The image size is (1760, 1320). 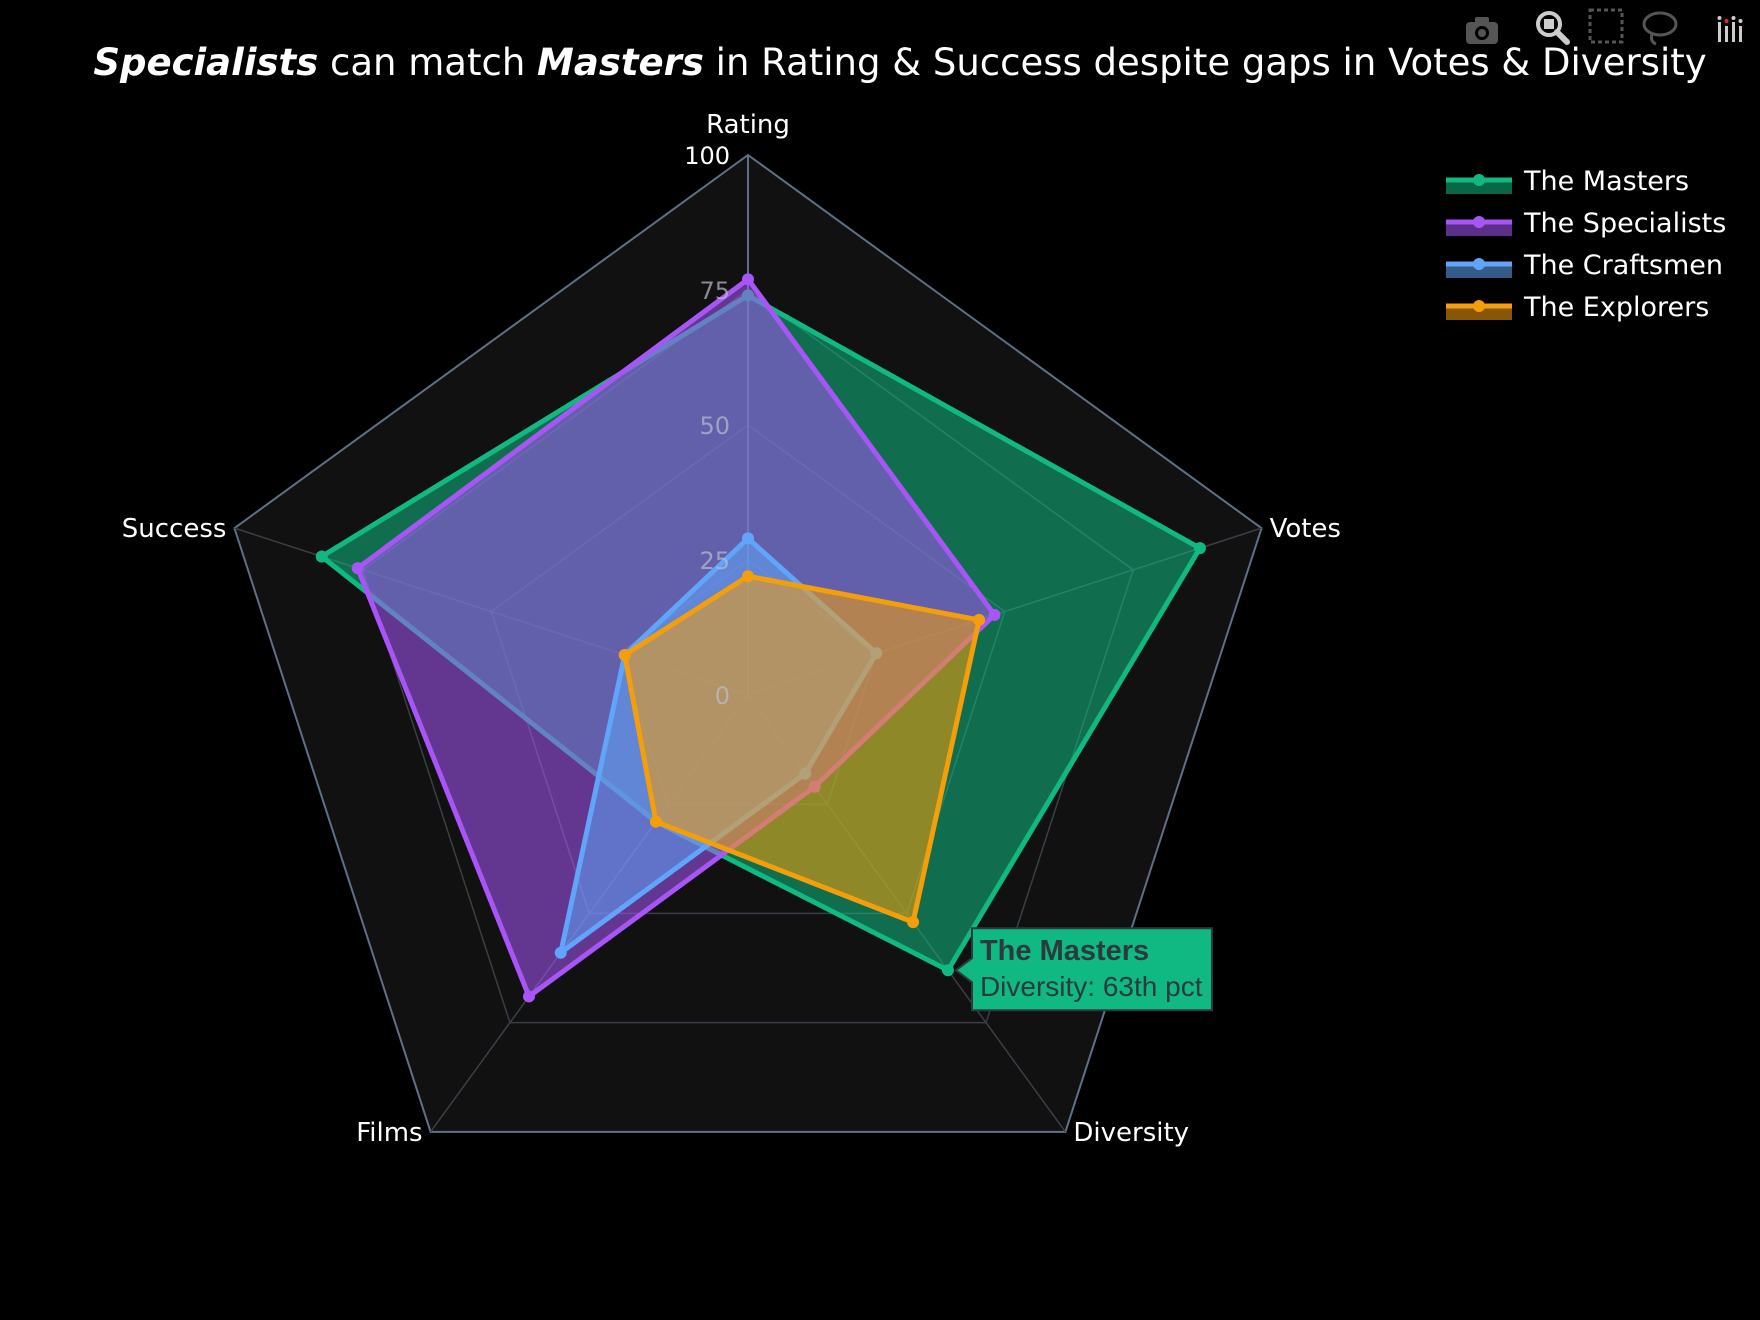 What do you see at coordinates (714, 291) in the screenshot?
I see `tick-label-75: 75` at bounding box center [714, 291].